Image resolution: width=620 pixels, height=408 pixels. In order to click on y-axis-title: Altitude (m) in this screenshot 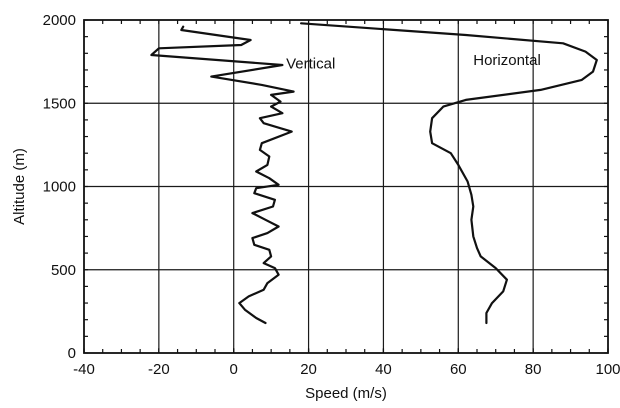, I will do `click(19, 186)`.